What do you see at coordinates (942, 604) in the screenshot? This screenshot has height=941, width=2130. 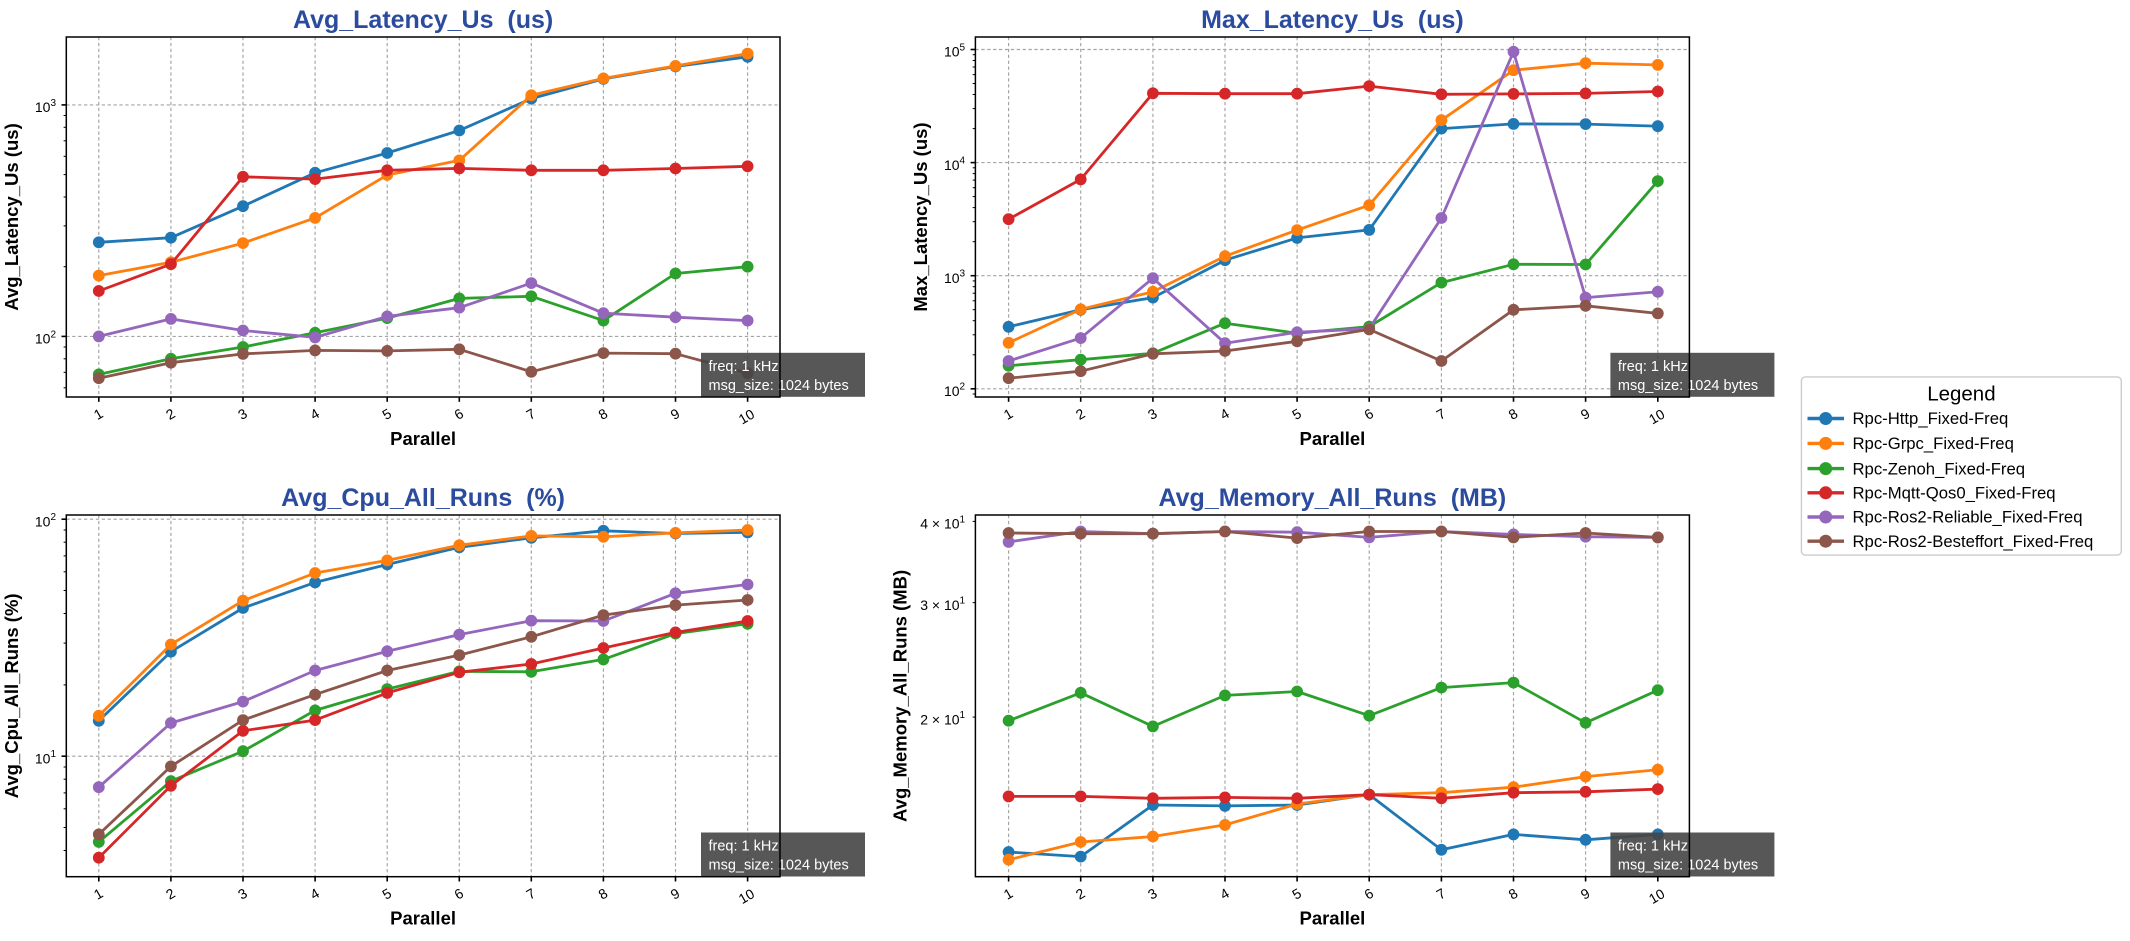 I see `svg-text: 3 × 10¹` at bounding box center [942, 604].